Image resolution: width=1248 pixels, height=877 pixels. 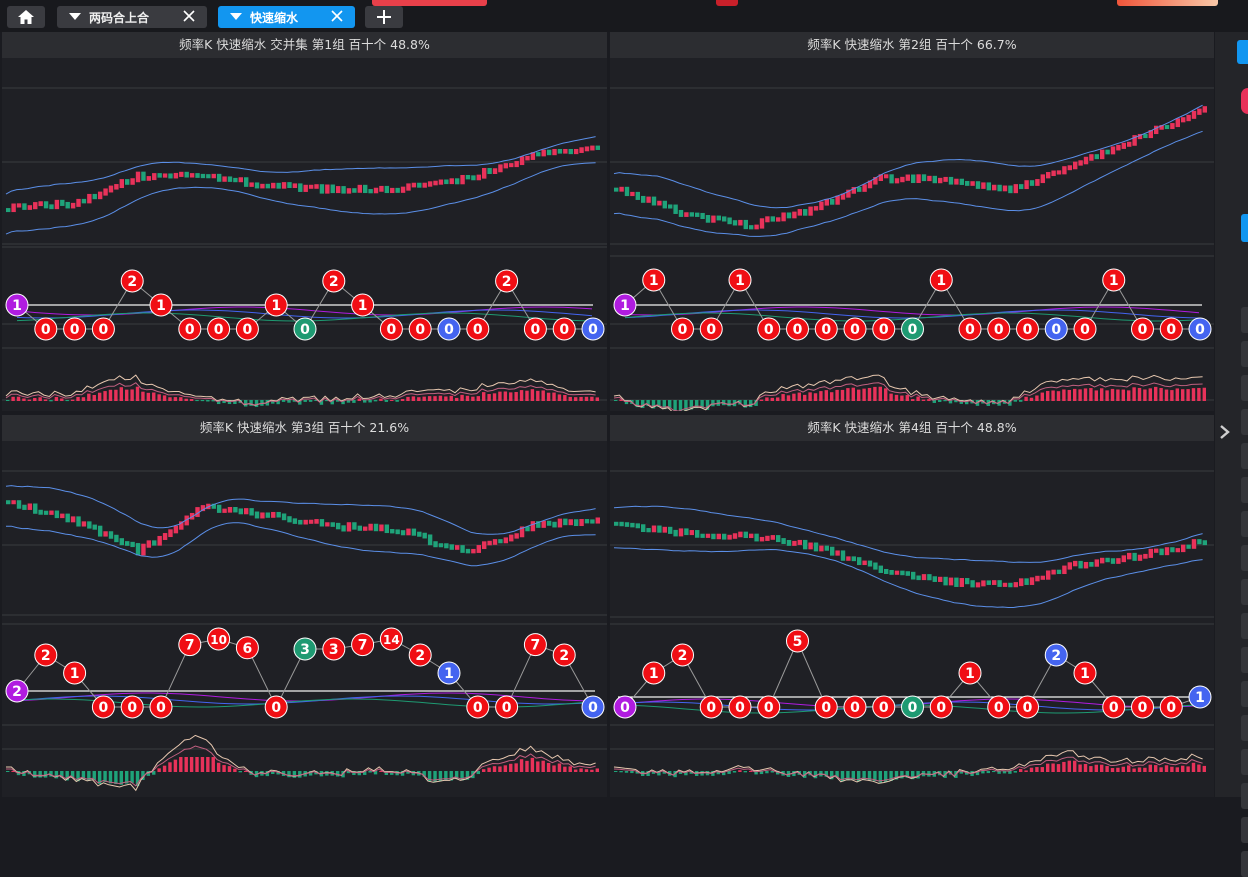 What do you see at coordinates (908, 183) in the screenshot?
I see `band-lower` at bounding box center [908, 183].